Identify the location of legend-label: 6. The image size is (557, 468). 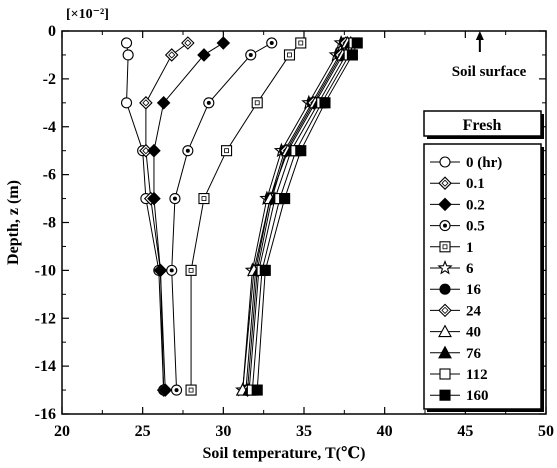
(470, 269).